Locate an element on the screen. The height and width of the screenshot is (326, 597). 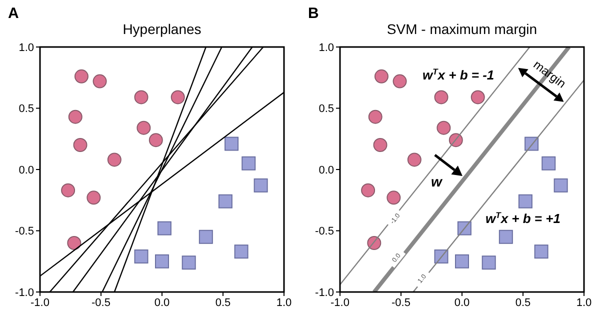
annotation: w is located at coordinates (436, 182).